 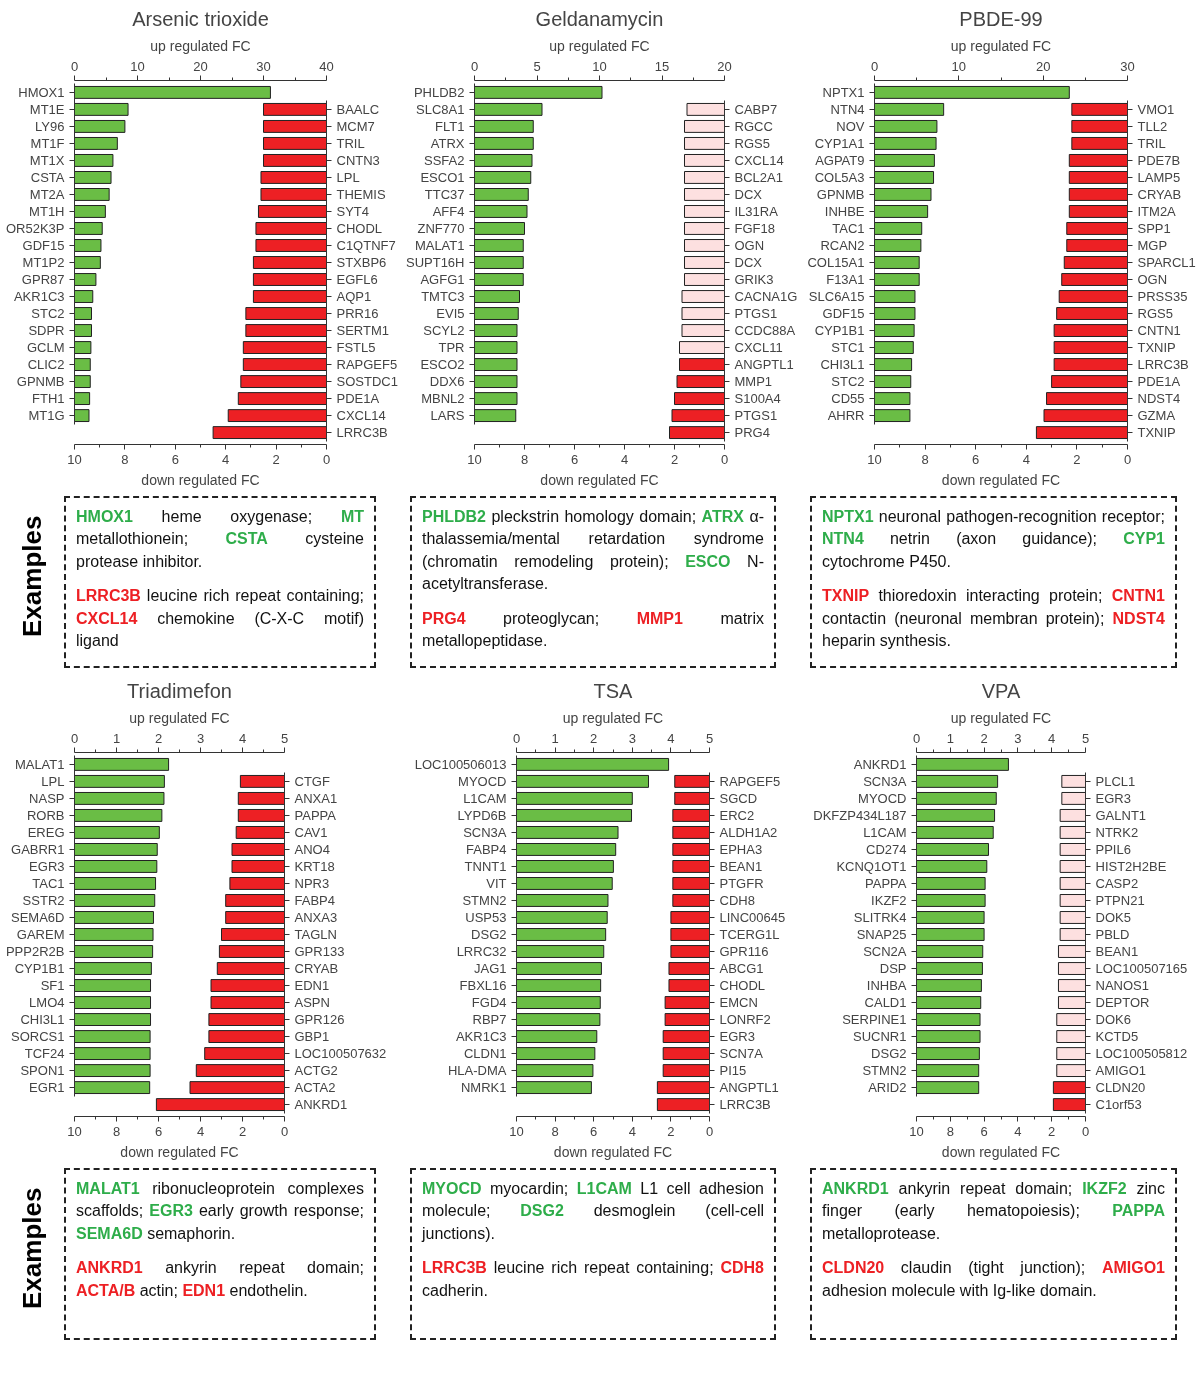 I want to click on y-tick-label: GPNMB, so click(x=840, y=194).